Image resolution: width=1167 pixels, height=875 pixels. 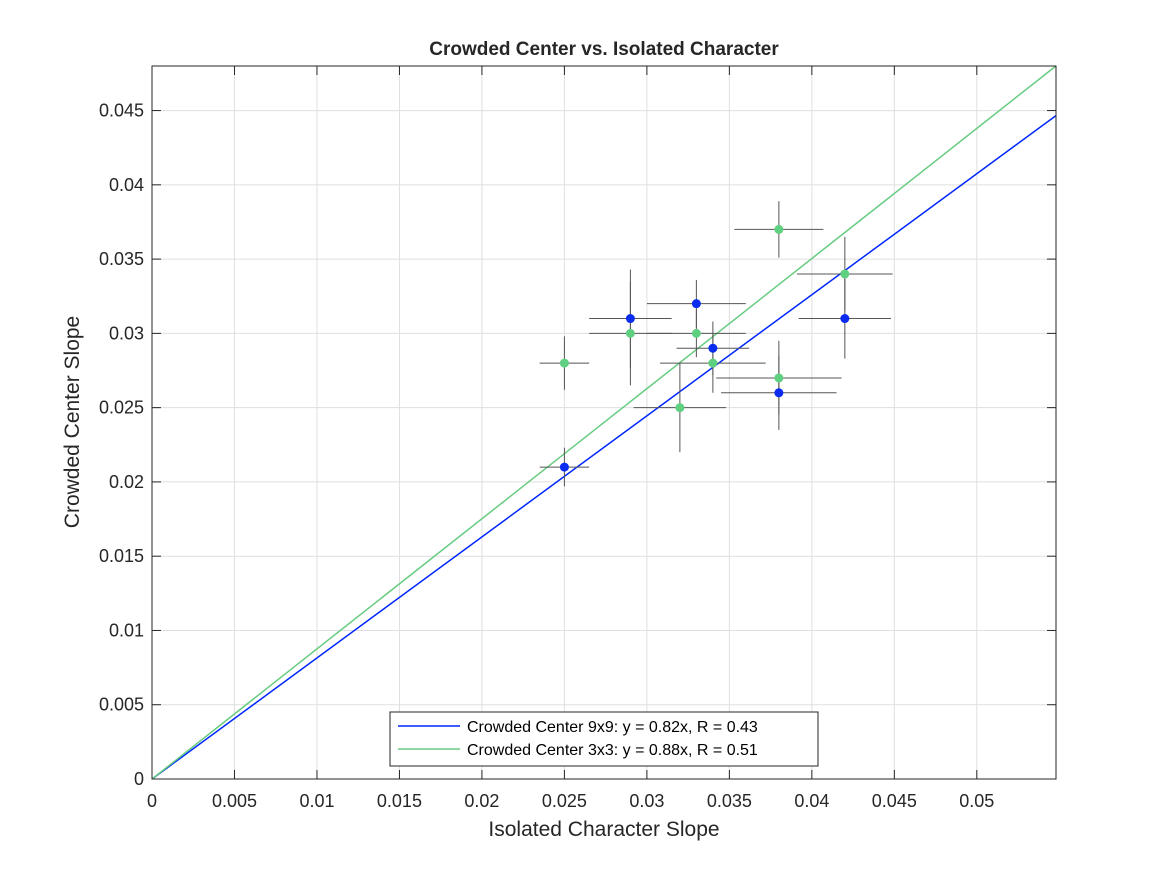 What do you see at coordinates (234, 801) in the screenshot?
I see `x-tick-label: 0.005` at bounding box center [234, 801].